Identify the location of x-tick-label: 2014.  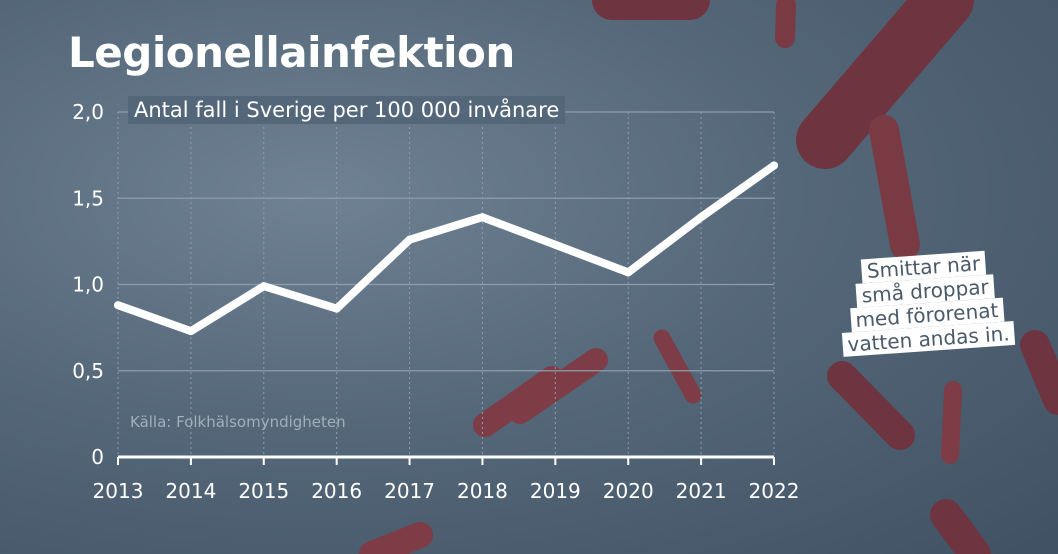
(190, 491).